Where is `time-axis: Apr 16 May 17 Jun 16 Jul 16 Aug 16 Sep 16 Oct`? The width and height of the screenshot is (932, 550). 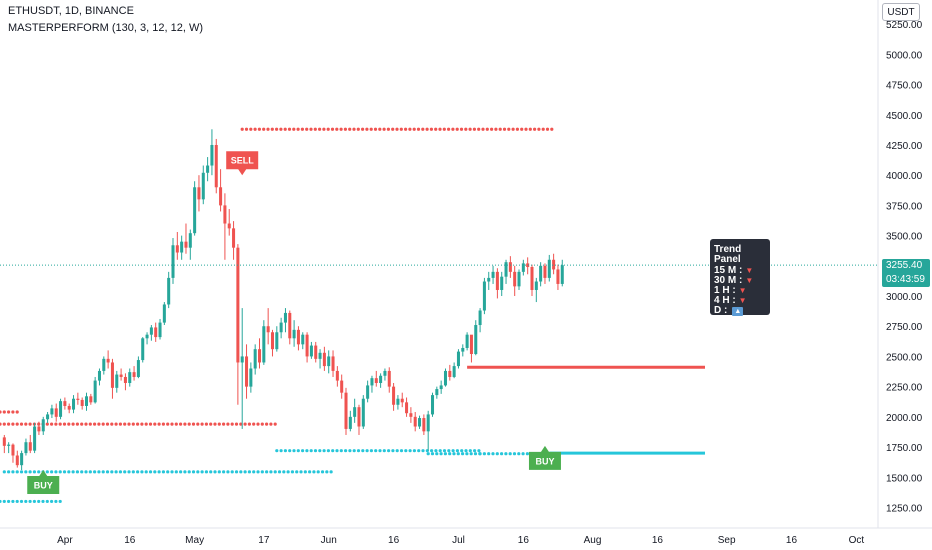
time-axis: Apr 16 May 17 Jun 16 Jul 16 Aug 16 Sep 16 Oct is located at coordinates (460, 540).